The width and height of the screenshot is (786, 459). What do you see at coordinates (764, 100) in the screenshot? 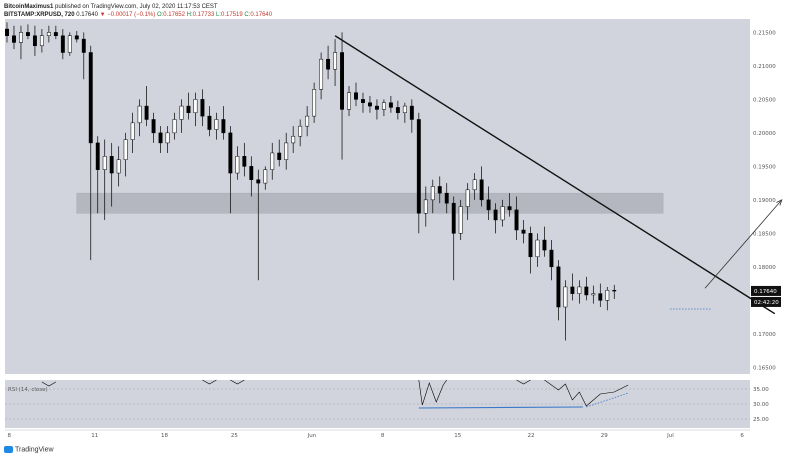
I see `y-tick-label: 0.20500` at bounding box center [764, 100].